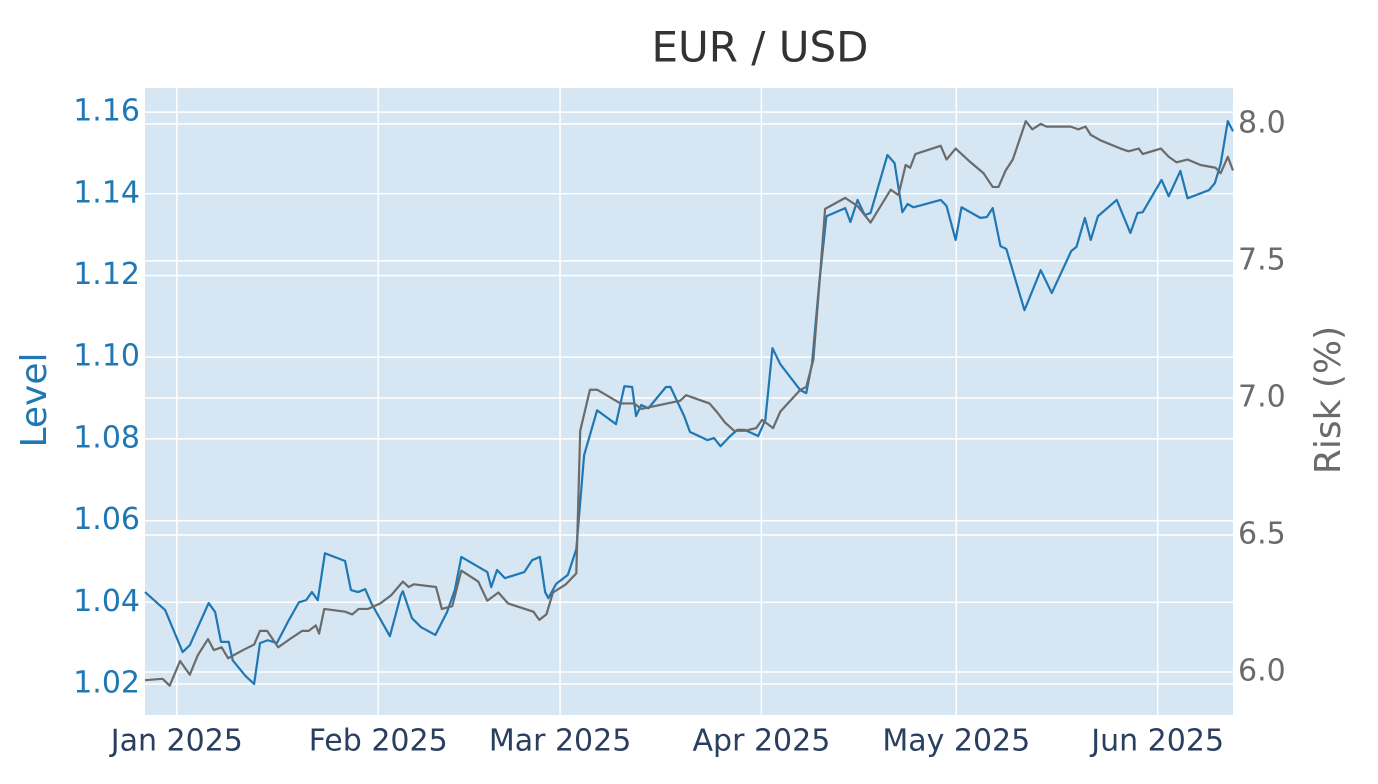 The width and height of the screenshot is (1378, 784). I want to click on y2-tick-label: 7.5, so click(1262, 259).